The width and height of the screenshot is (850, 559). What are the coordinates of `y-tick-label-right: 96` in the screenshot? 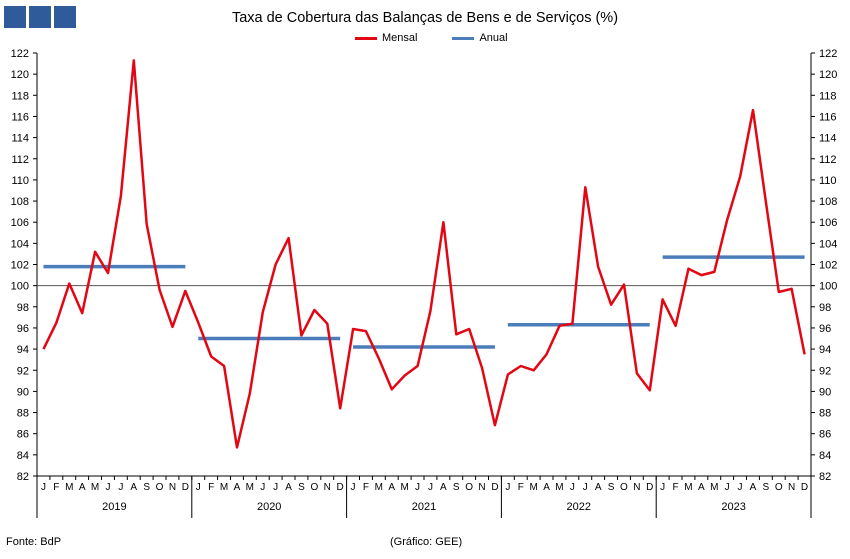 It's located at (825, 329).